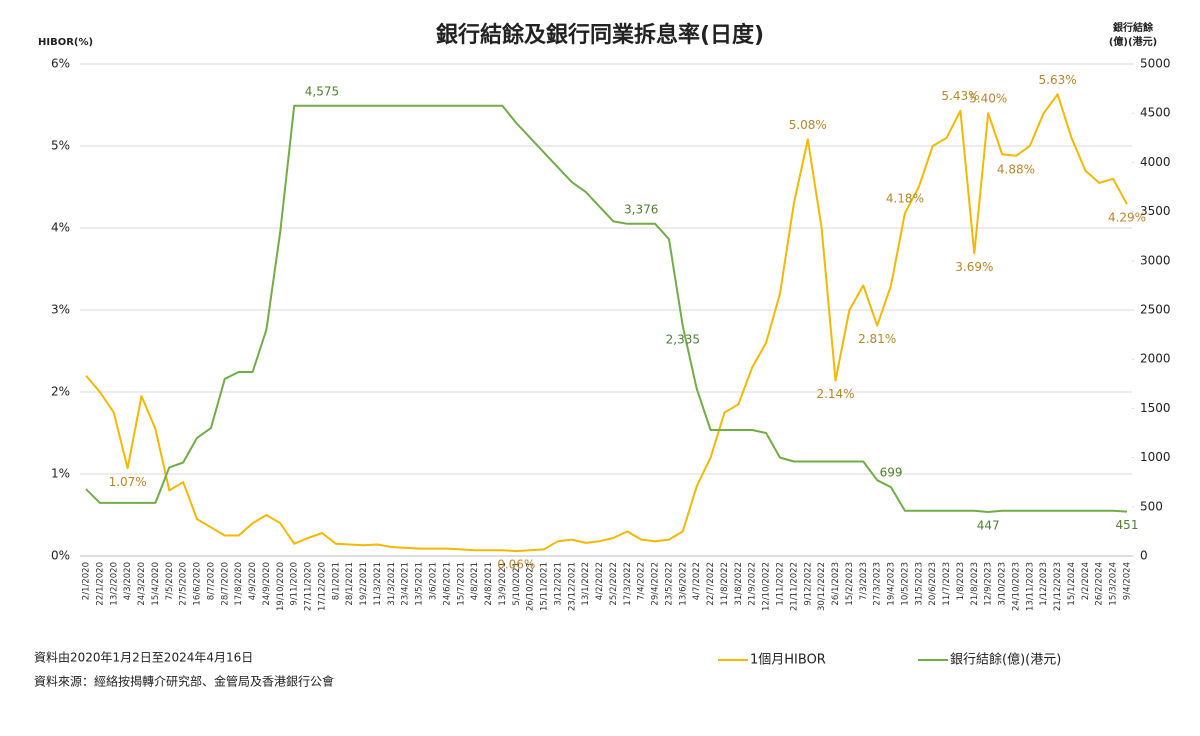 The image size is (1200, 736). What do you see at coordinates (614, 584) in the screenshot?
I see `x-tick-label: 25/2/2022` at bounding box center [614, 584].